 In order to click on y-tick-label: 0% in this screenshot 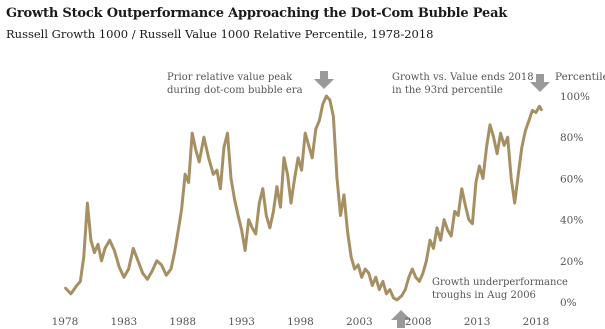, I will do `click(568, 303)`.